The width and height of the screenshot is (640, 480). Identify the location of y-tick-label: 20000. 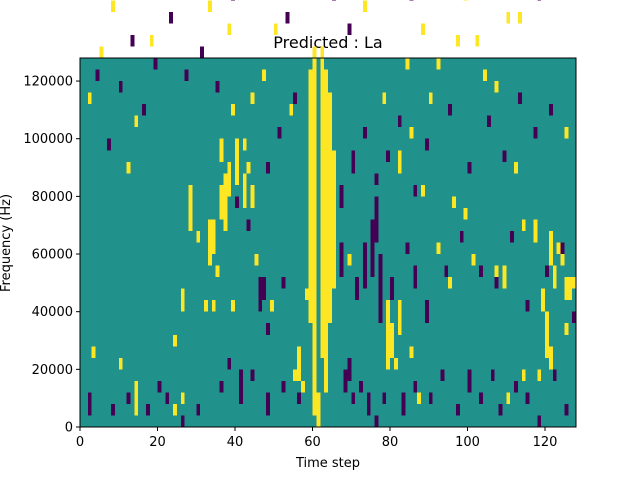
(52, 370).